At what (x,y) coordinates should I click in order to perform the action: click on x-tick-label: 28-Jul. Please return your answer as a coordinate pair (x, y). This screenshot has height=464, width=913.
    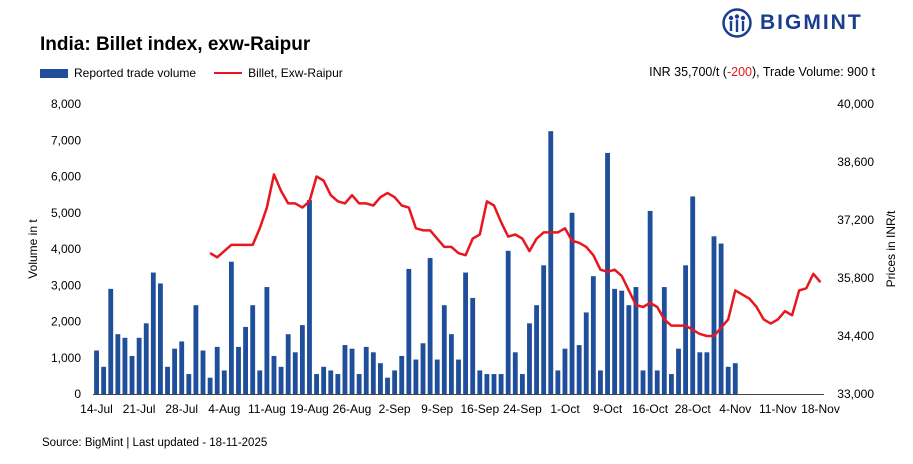
    Looking at the image, I should click on (181, 409).